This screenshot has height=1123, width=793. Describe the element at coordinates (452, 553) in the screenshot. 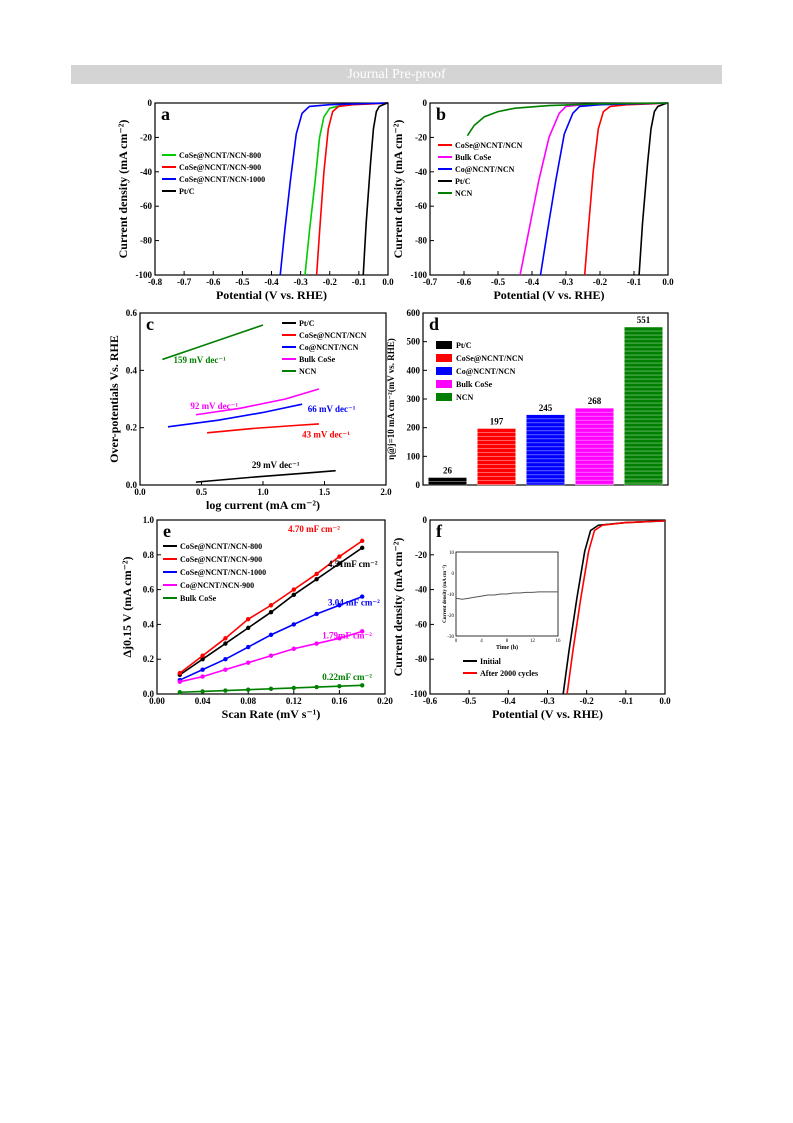

I see `inset-y-tick-label: 10` at that location.